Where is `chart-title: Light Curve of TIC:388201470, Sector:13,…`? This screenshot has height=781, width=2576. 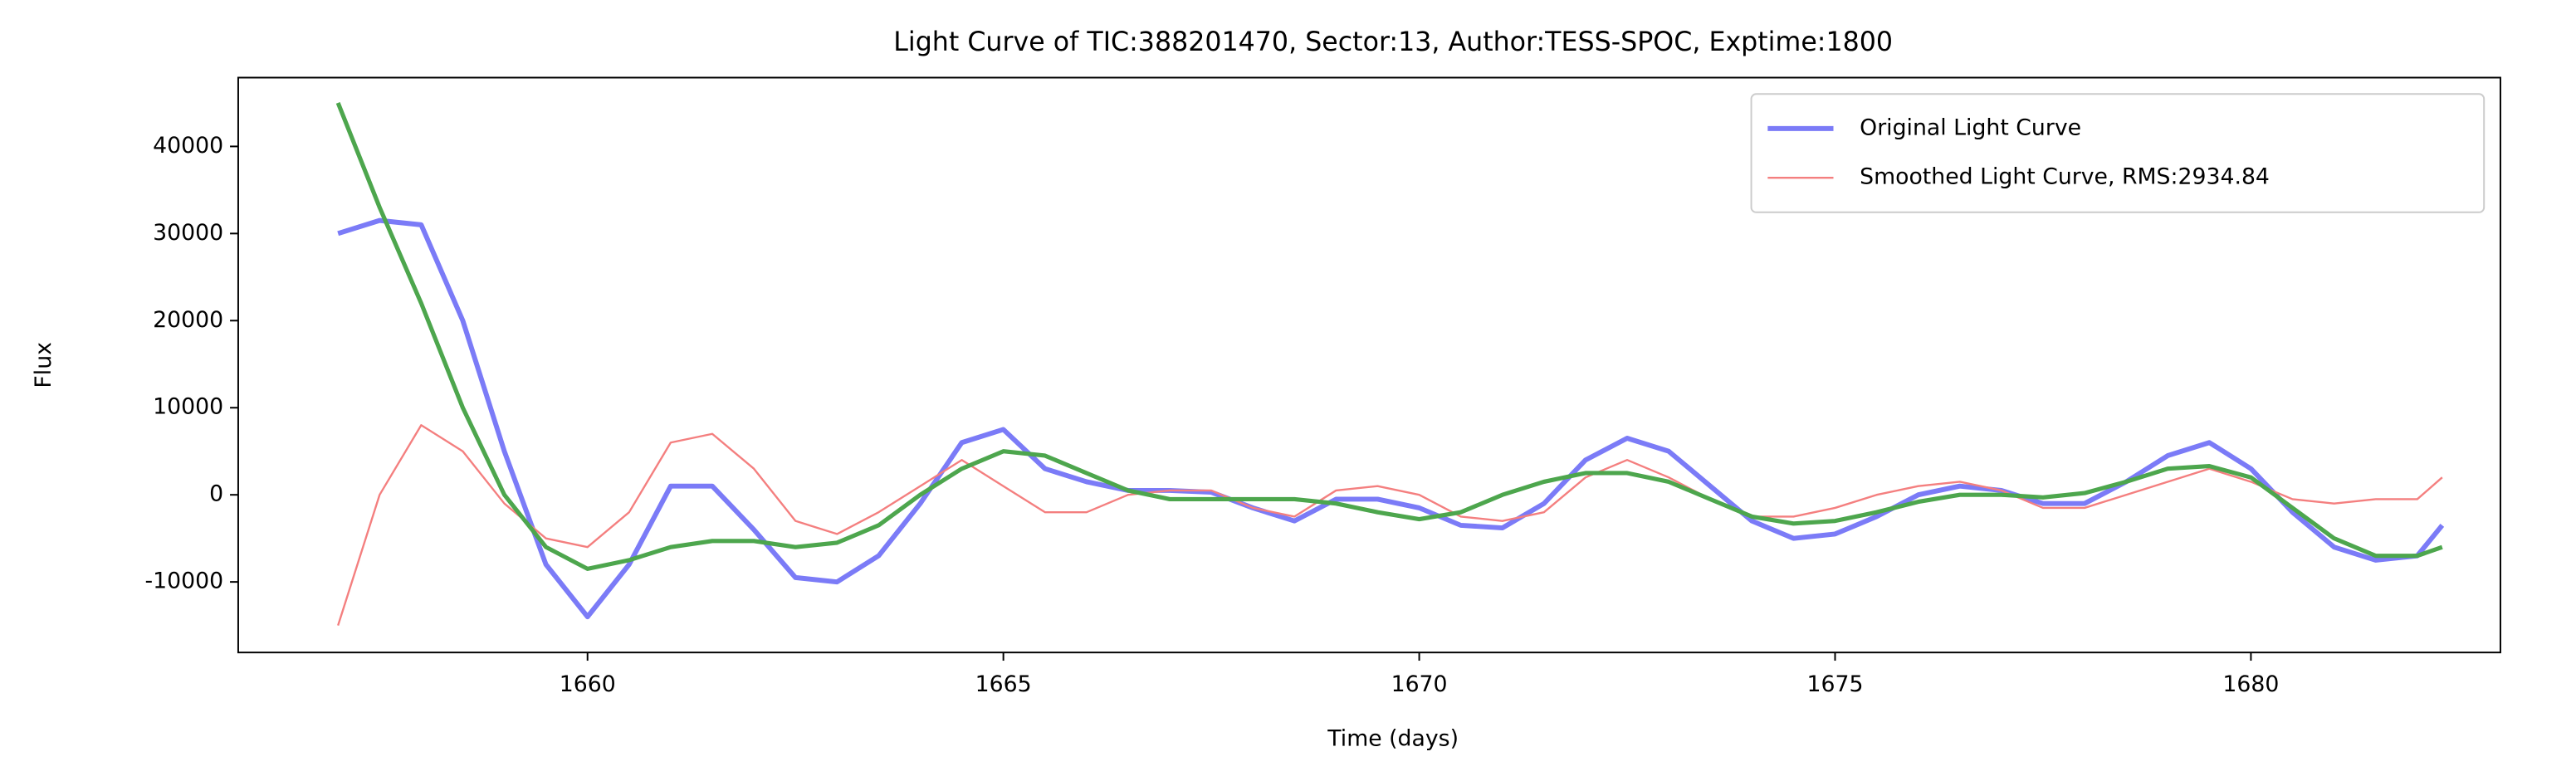 chart-title: Light Curve of TIC:388201470, Sector:13,… is located at coordinates (1393, 42).